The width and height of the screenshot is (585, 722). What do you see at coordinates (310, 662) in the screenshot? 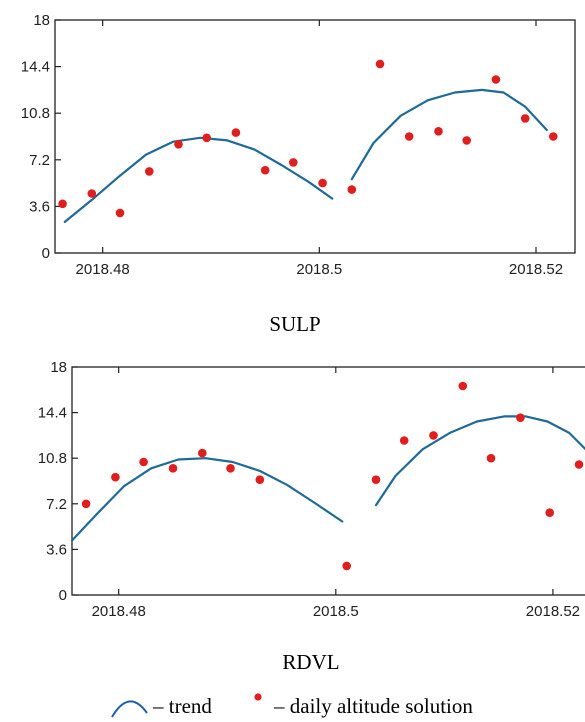
I see `chart-caption-rdvl: RDVL` at bounding box center [310, 662].